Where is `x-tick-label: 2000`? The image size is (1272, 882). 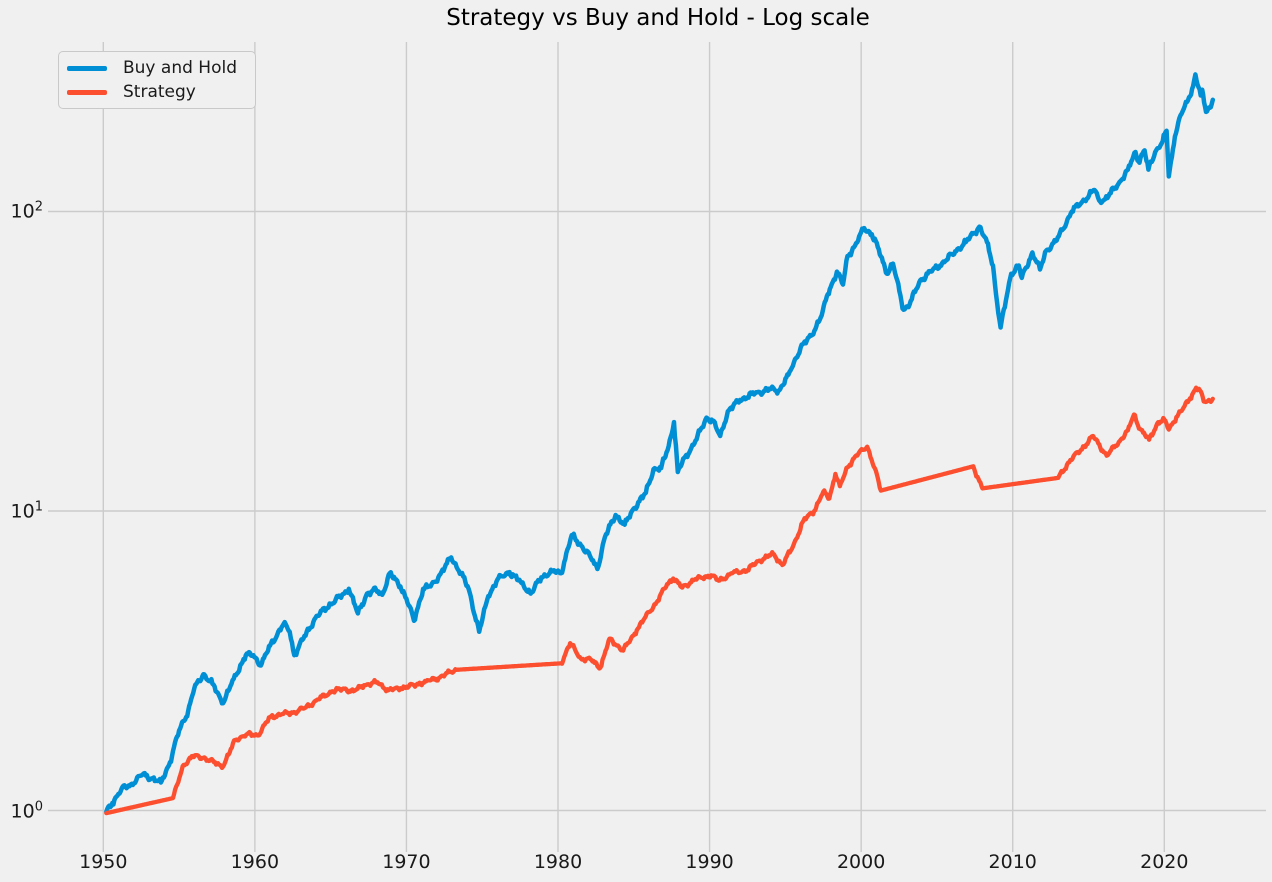
x-tick-label: 2000 is located at coordinates (861, 862).